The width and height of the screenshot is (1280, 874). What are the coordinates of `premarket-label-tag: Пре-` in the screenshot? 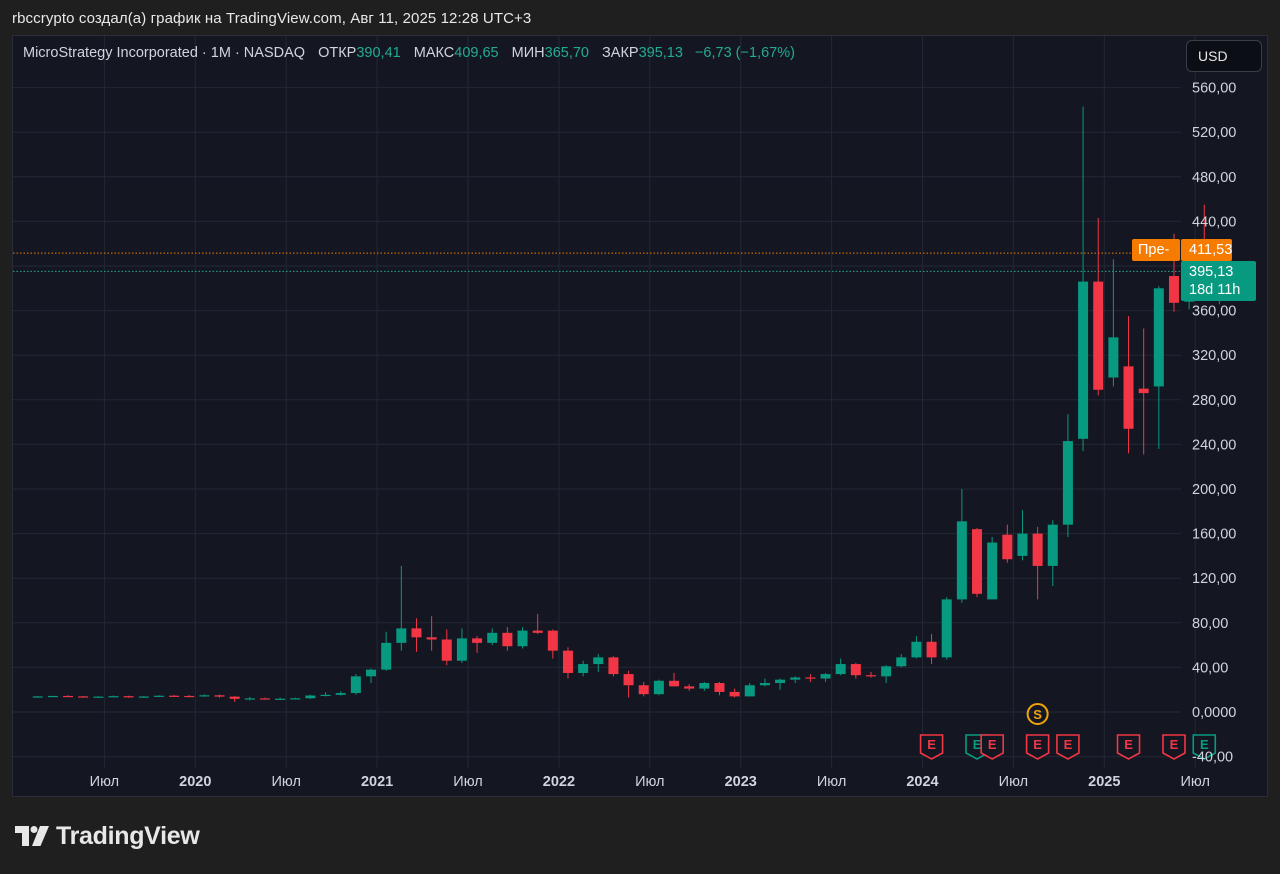 It's located at (1156, 250).